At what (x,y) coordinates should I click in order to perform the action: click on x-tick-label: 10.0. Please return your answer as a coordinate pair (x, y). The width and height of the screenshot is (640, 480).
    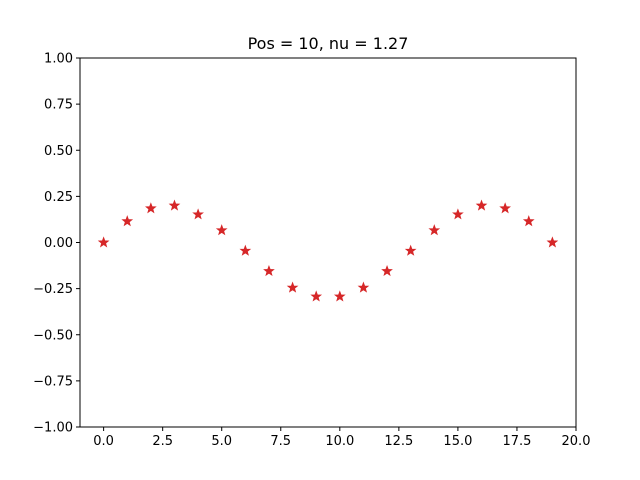
    Looking at the image, I should click on (339, 441).